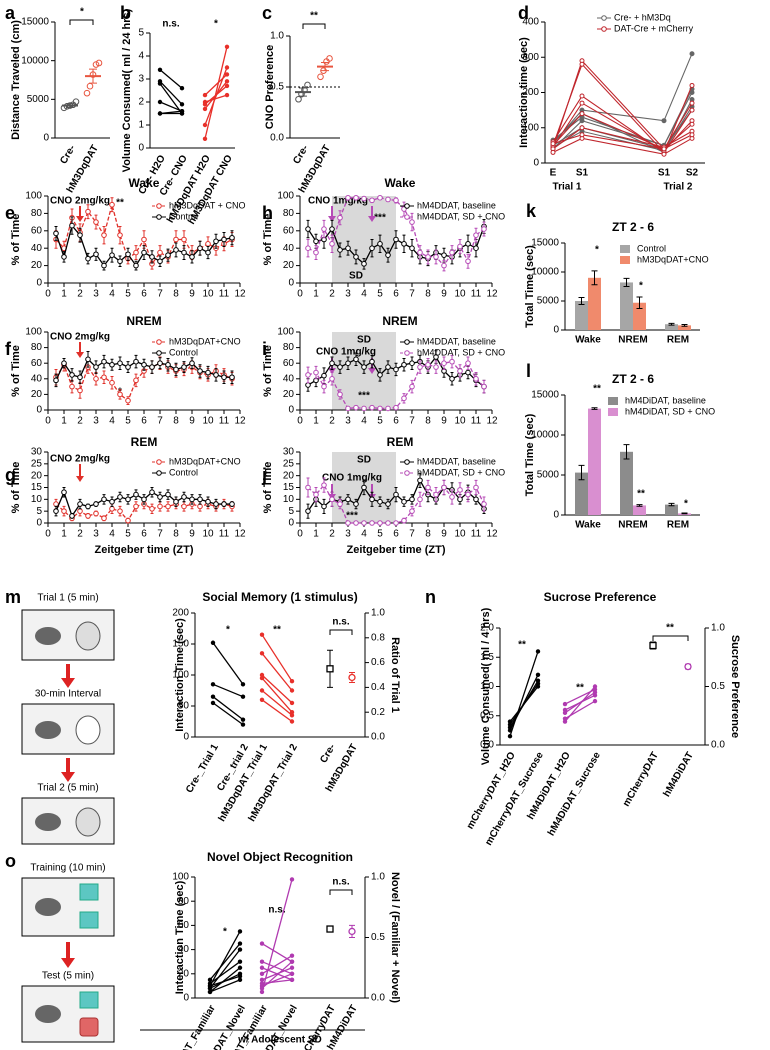 The image size is (770, 1050). I want to click on bar, so click(594, 303).